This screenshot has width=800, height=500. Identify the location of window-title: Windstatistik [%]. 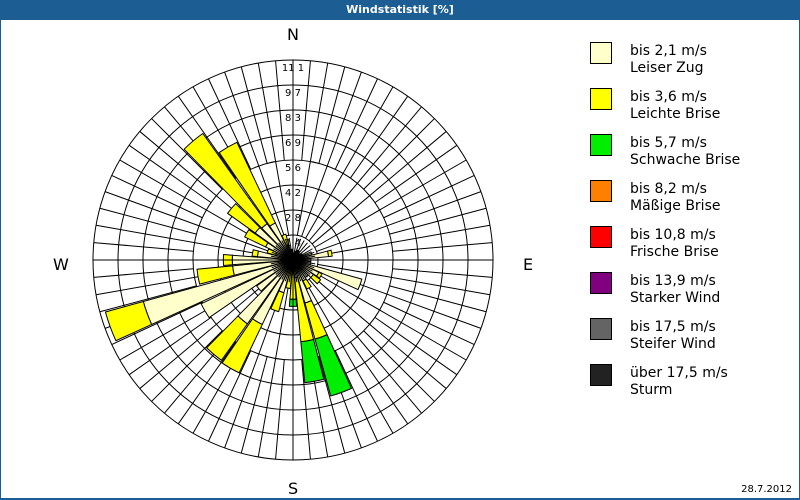
(400, 10).